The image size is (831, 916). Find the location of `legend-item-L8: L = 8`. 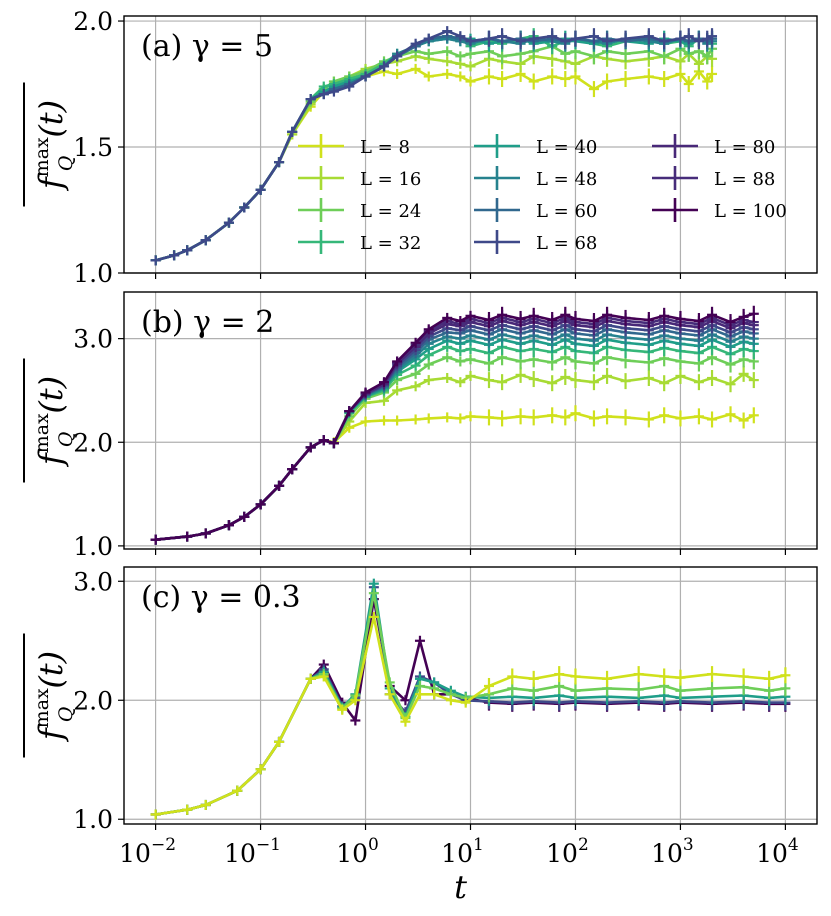

legend-item-L8: L = 8 is located at coordinates (354, 146).